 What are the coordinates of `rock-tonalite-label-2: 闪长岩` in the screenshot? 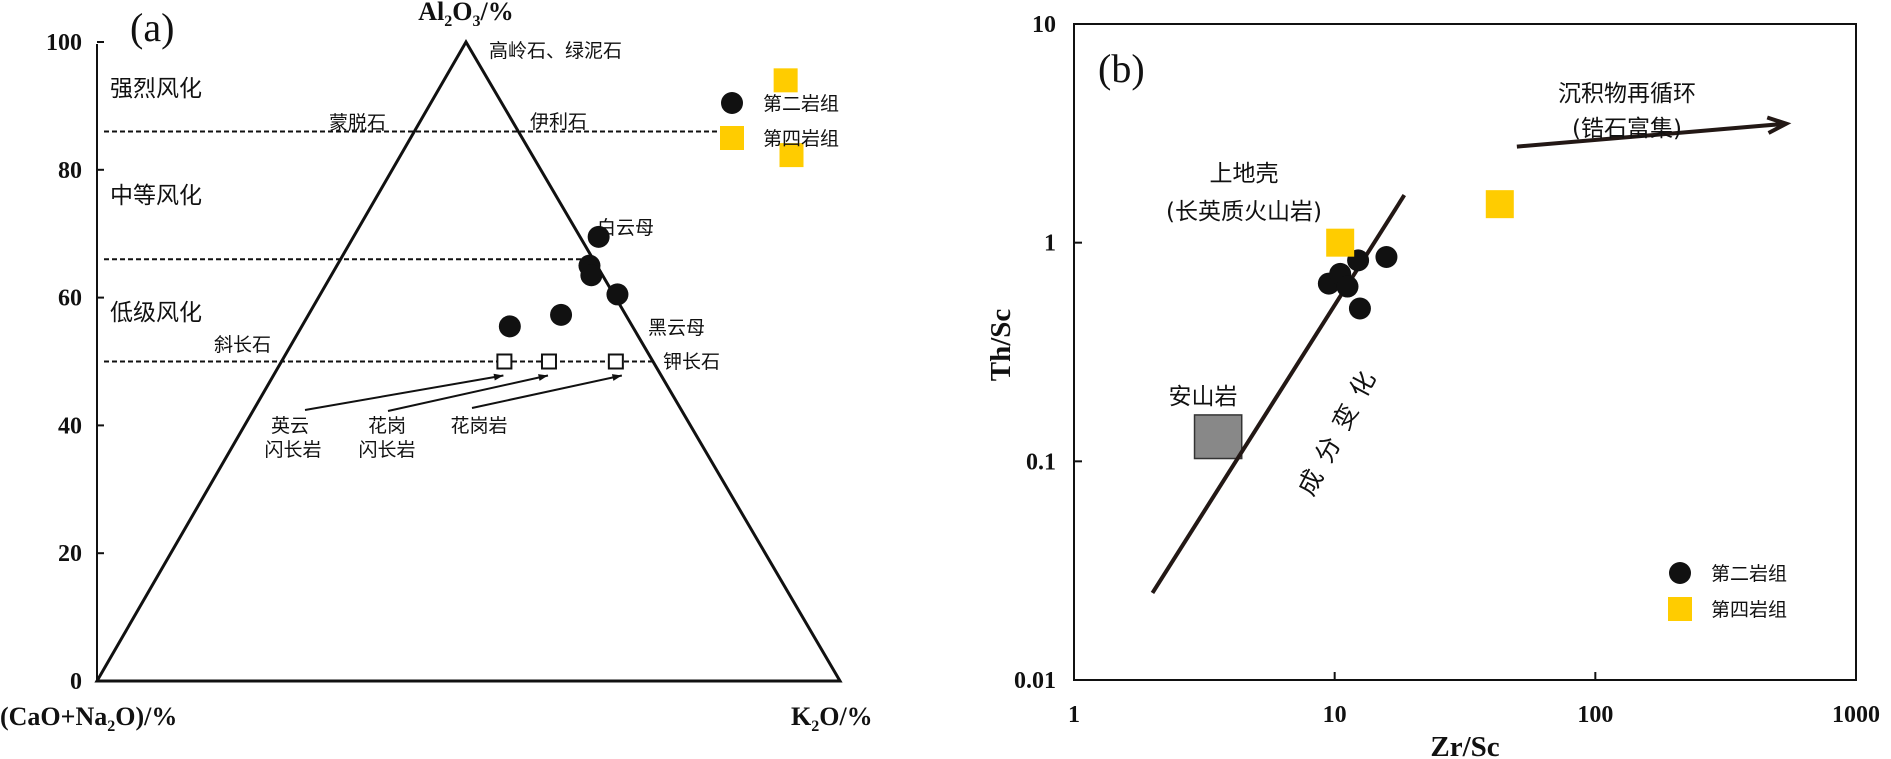 It's located at (292, 450).